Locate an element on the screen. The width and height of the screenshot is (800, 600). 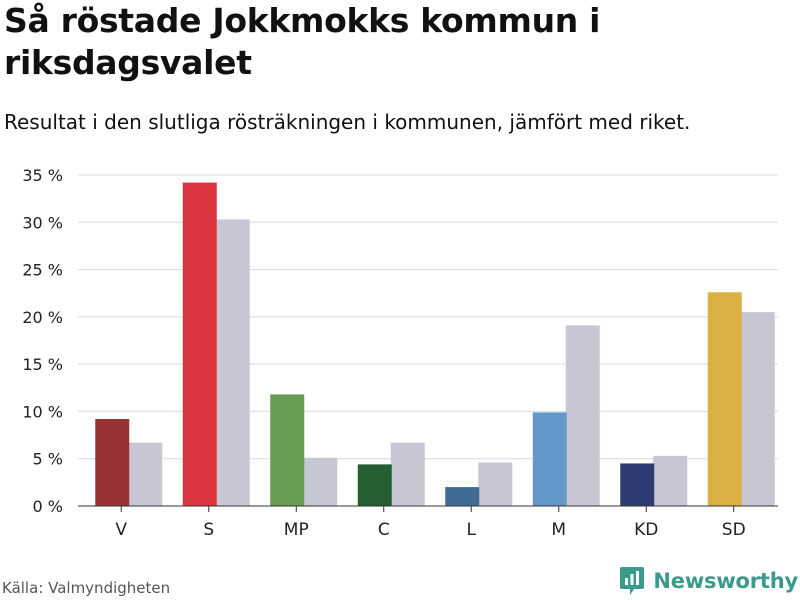
y-axis-ticks: 0 % 5 % 10 % 15 % 20 % 25 % 30 % 35 % is located at coordinates (42, 341).